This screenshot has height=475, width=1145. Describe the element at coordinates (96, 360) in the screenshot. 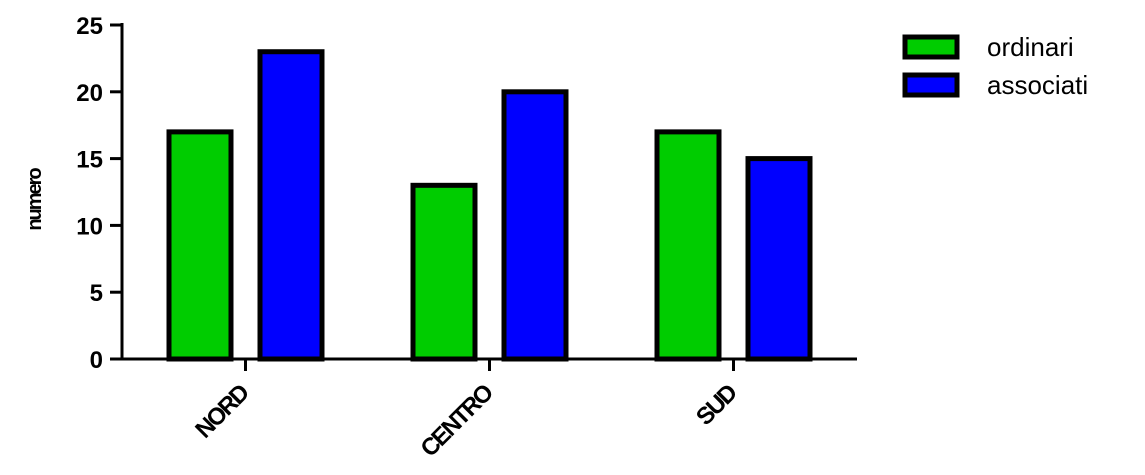

I see `y-tick-label-0: 0` at that location.